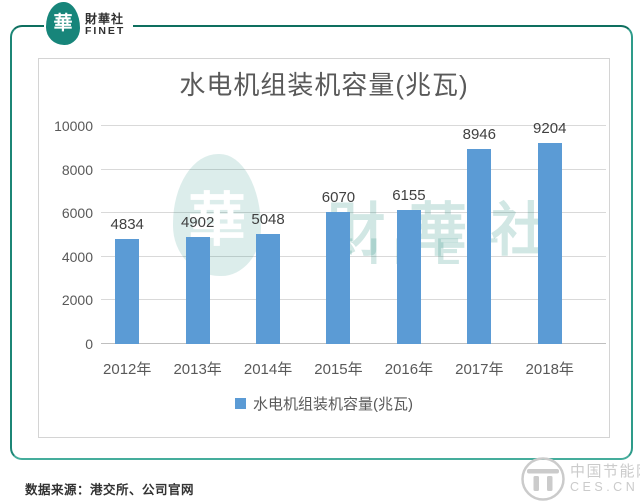  What do you see at coordinates (77, 169) in the screenshot?
I see `y-axis-tick: 8000` at bounding box center [77, 169].